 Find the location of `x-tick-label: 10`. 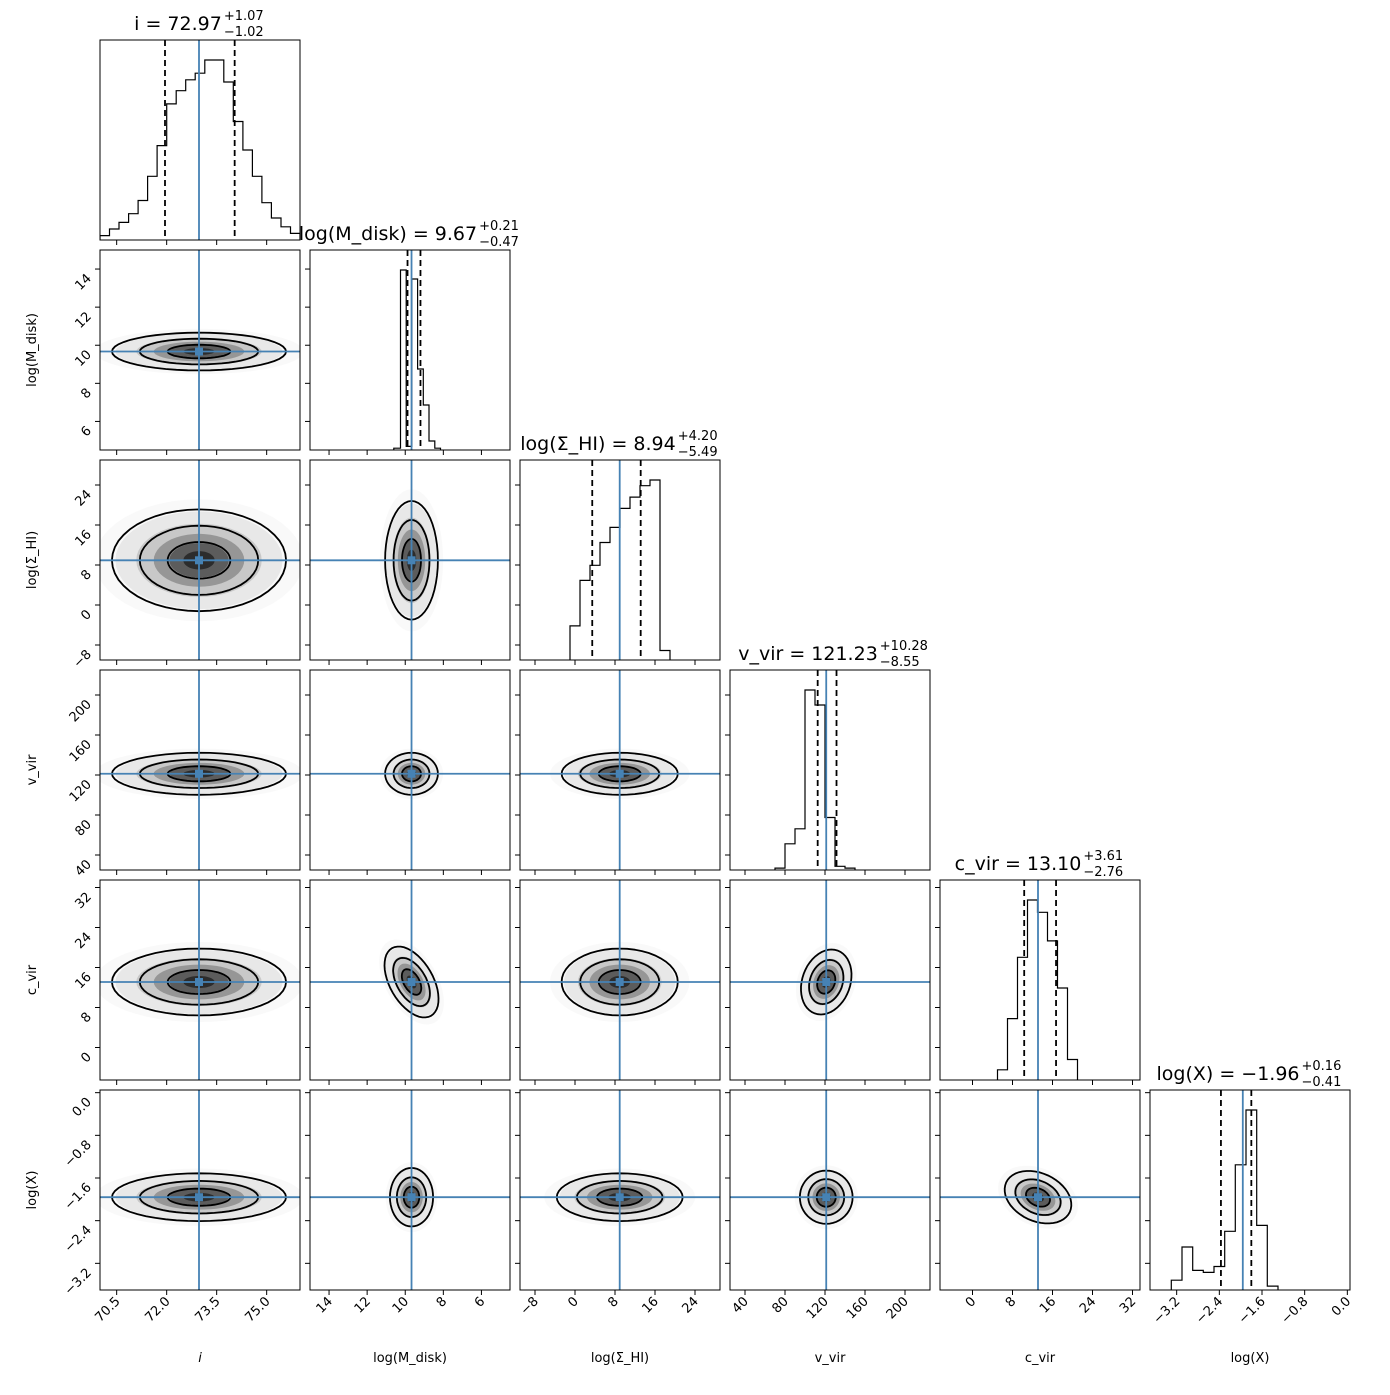

x-tick-label: 10 is located at coordinates (401, 1305).